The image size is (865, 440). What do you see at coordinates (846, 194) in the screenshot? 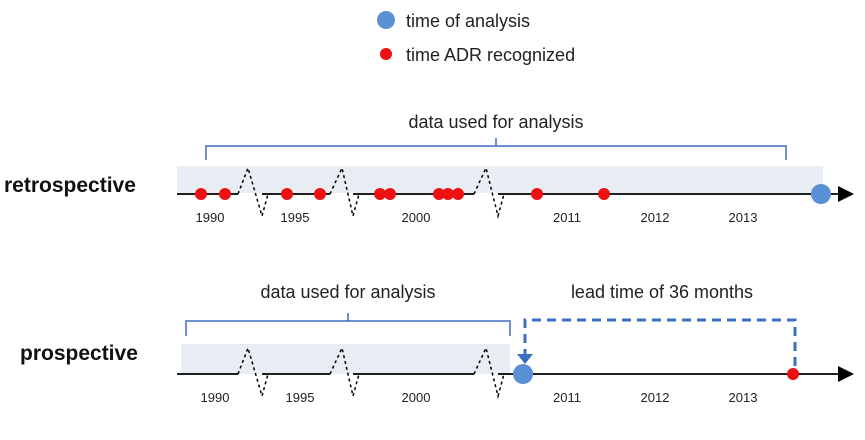
I see `retrospective-axis-arrowhead` at bounding box center [846, 194].